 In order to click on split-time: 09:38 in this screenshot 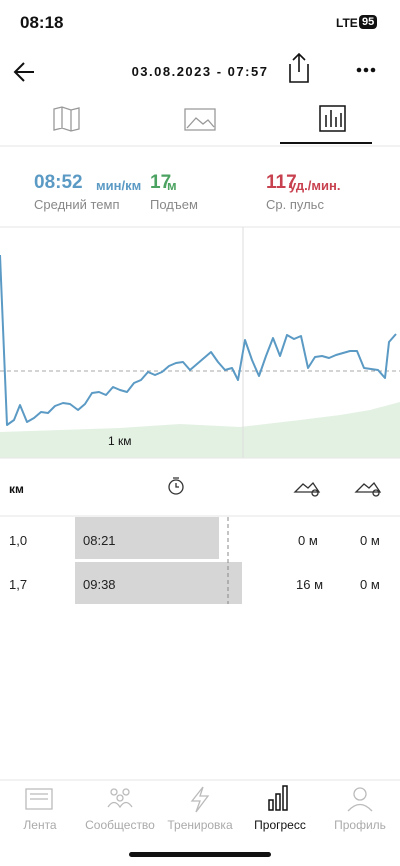, I will do `click(99, 584)`.